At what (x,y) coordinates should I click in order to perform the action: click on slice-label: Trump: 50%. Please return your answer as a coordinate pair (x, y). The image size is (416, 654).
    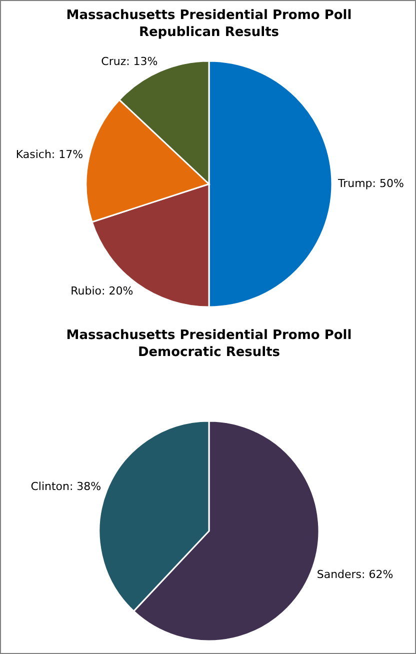
    Looking at the image, I should click on (370, 183).